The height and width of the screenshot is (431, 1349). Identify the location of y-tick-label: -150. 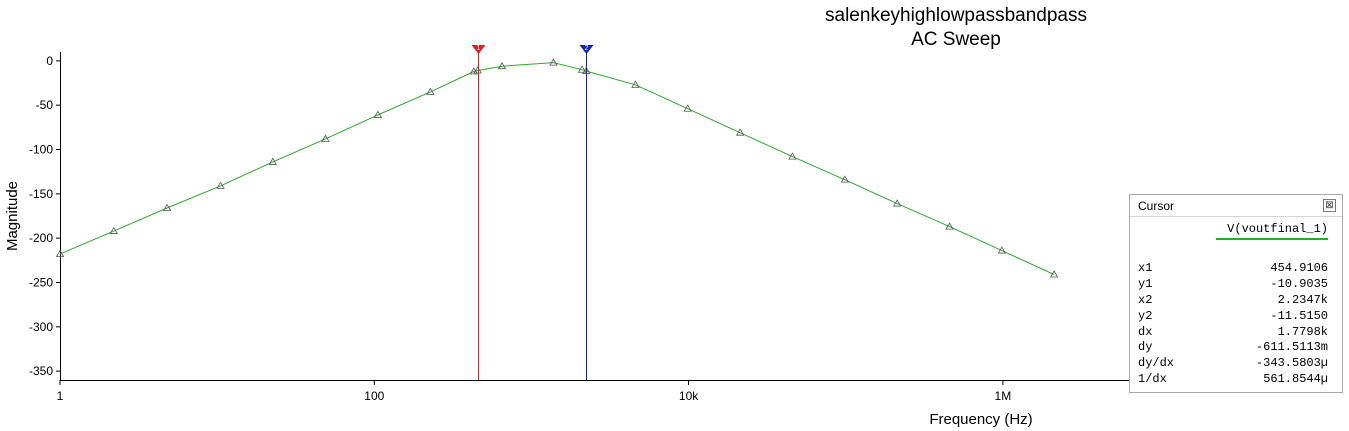
(41, 194).